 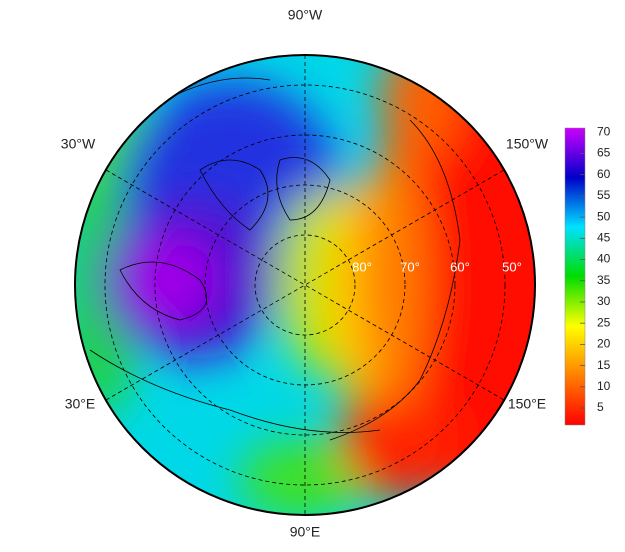 I want to click on colorbar, so click(x=575, y=276).